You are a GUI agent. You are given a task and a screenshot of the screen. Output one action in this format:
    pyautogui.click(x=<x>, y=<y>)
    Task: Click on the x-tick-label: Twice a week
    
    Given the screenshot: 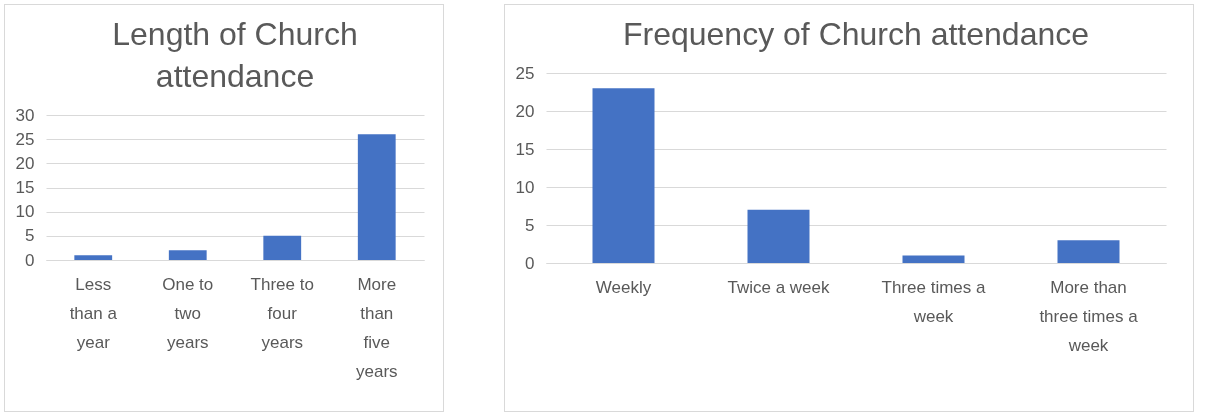 What is the action you would take?
    pyautogui.click(x=779, y=287)
    